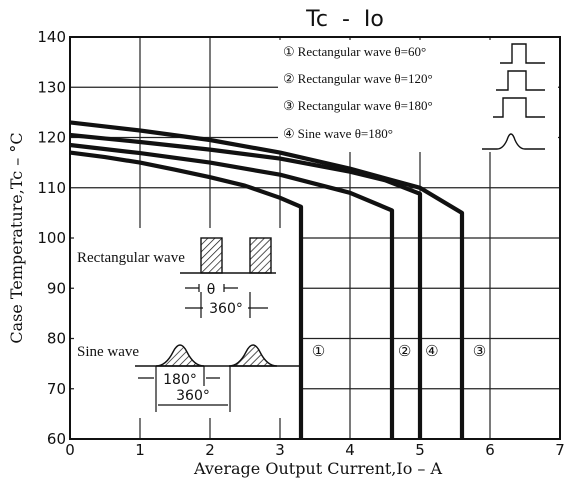 Image resolution: width=568 pixels, height=493 pixels. Describe the element at coordinates (108, 352) in the screenshot. I see `inset-sine-label: Sine wave` at that location.